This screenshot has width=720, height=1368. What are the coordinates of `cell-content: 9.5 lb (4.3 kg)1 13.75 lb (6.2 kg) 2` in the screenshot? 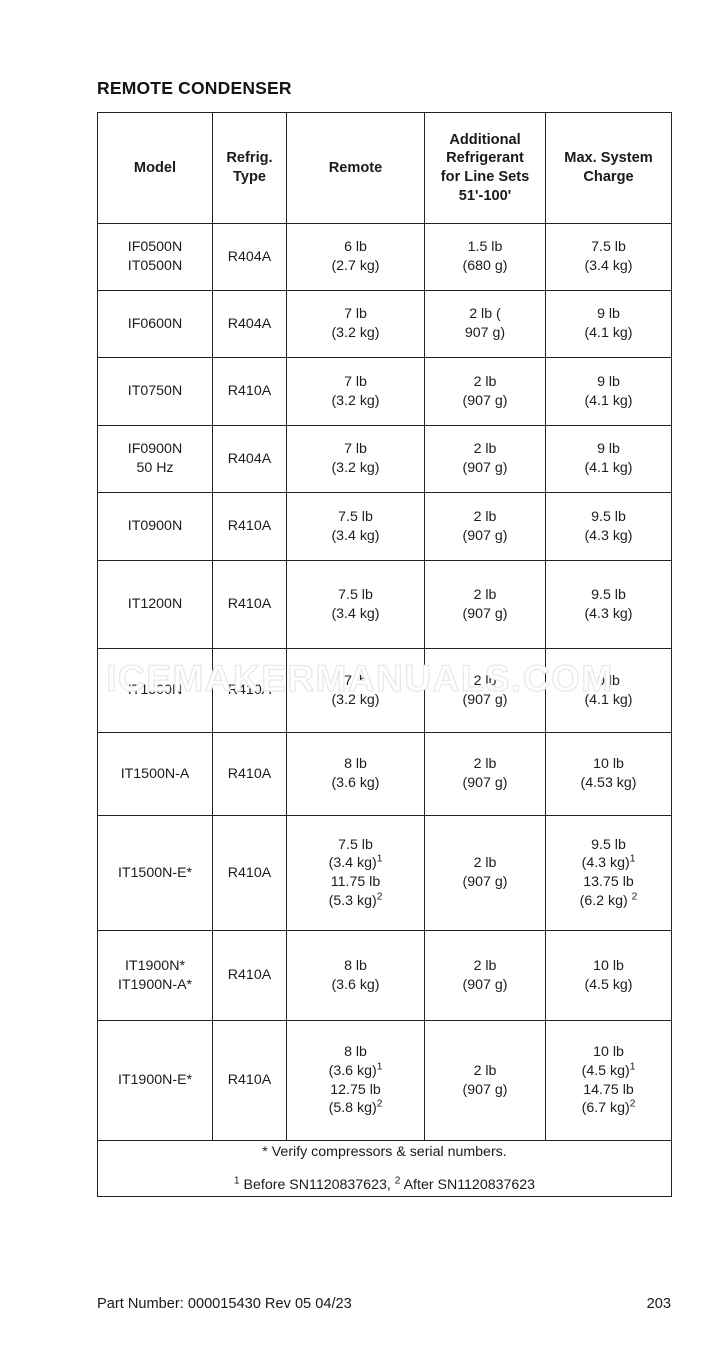 It's located at (608, 873).